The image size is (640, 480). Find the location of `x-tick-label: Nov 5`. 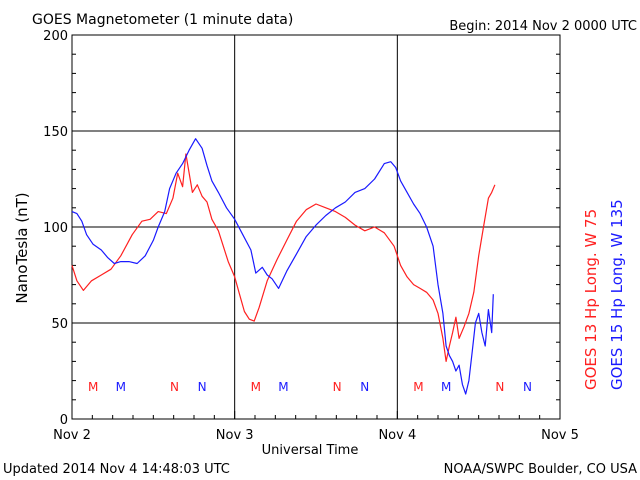

x-tick-label: Nov 5 is located at coordinates (560, 435).